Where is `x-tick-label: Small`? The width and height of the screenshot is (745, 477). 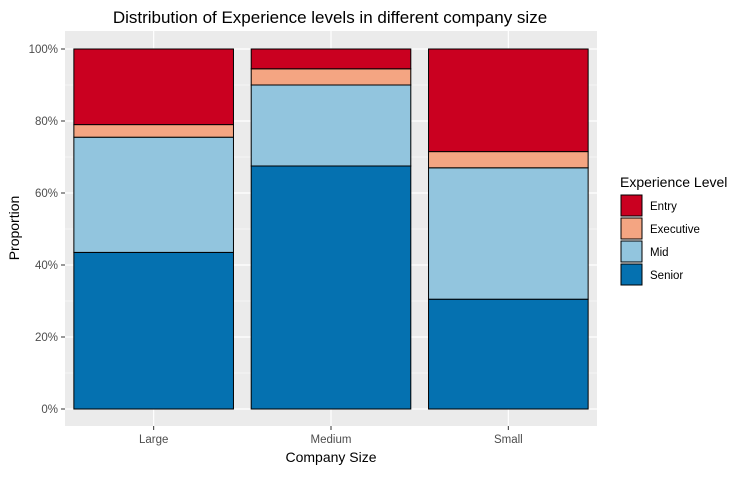
x-tick-label: Small is located at coordinates (508, 440).